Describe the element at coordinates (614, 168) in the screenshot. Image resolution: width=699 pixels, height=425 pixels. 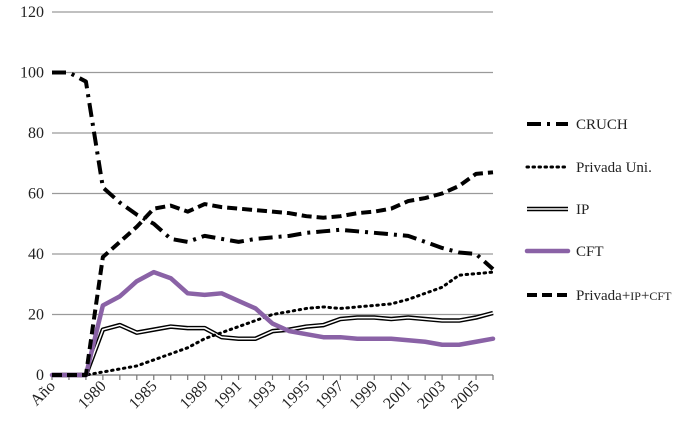
I see `legend-label-privada-uni: Privada Uni.` at that location.